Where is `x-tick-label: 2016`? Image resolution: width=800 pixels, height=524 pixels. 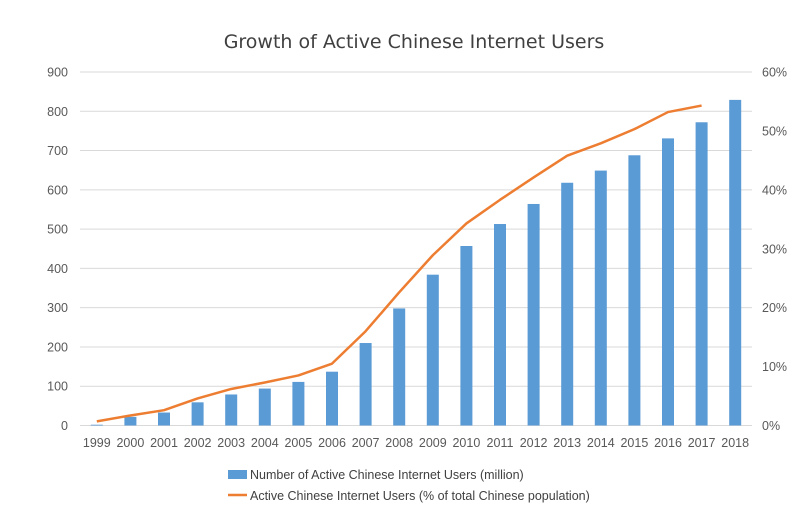
x-tick-label: 2016 is located at coordinates (668, 443).